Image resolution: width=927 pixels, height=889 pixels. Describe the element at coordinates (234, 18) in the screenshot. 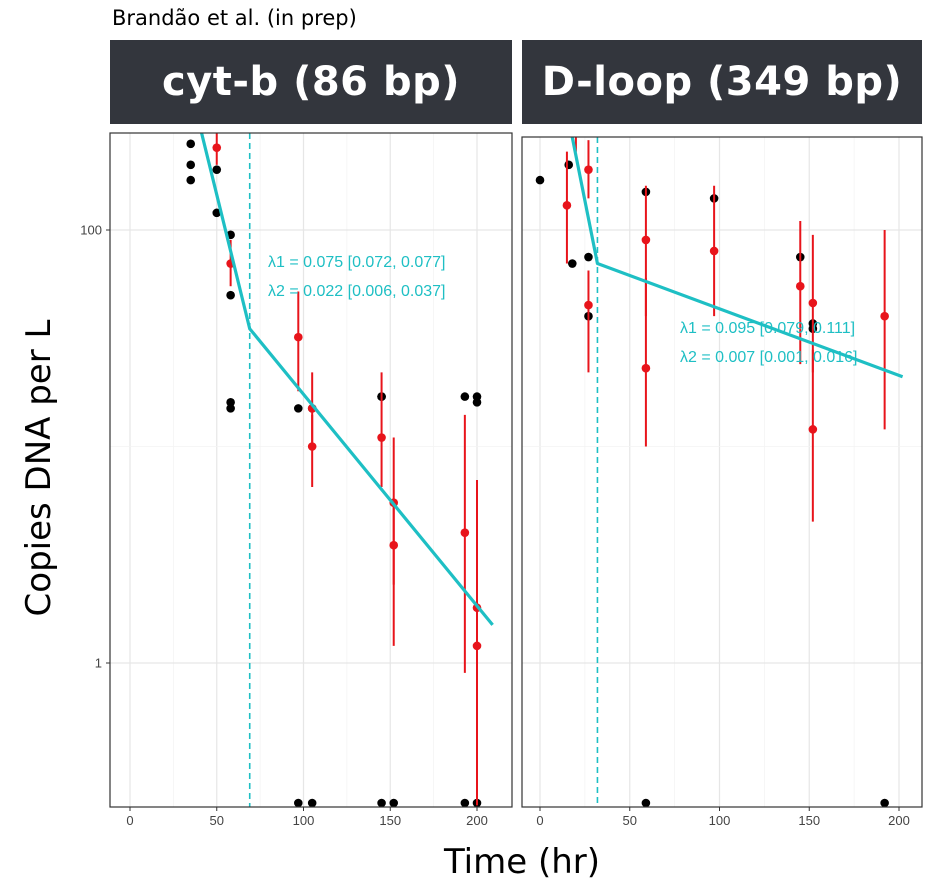

I see `citation-text: Brandão et al. (in prep)` at that location.